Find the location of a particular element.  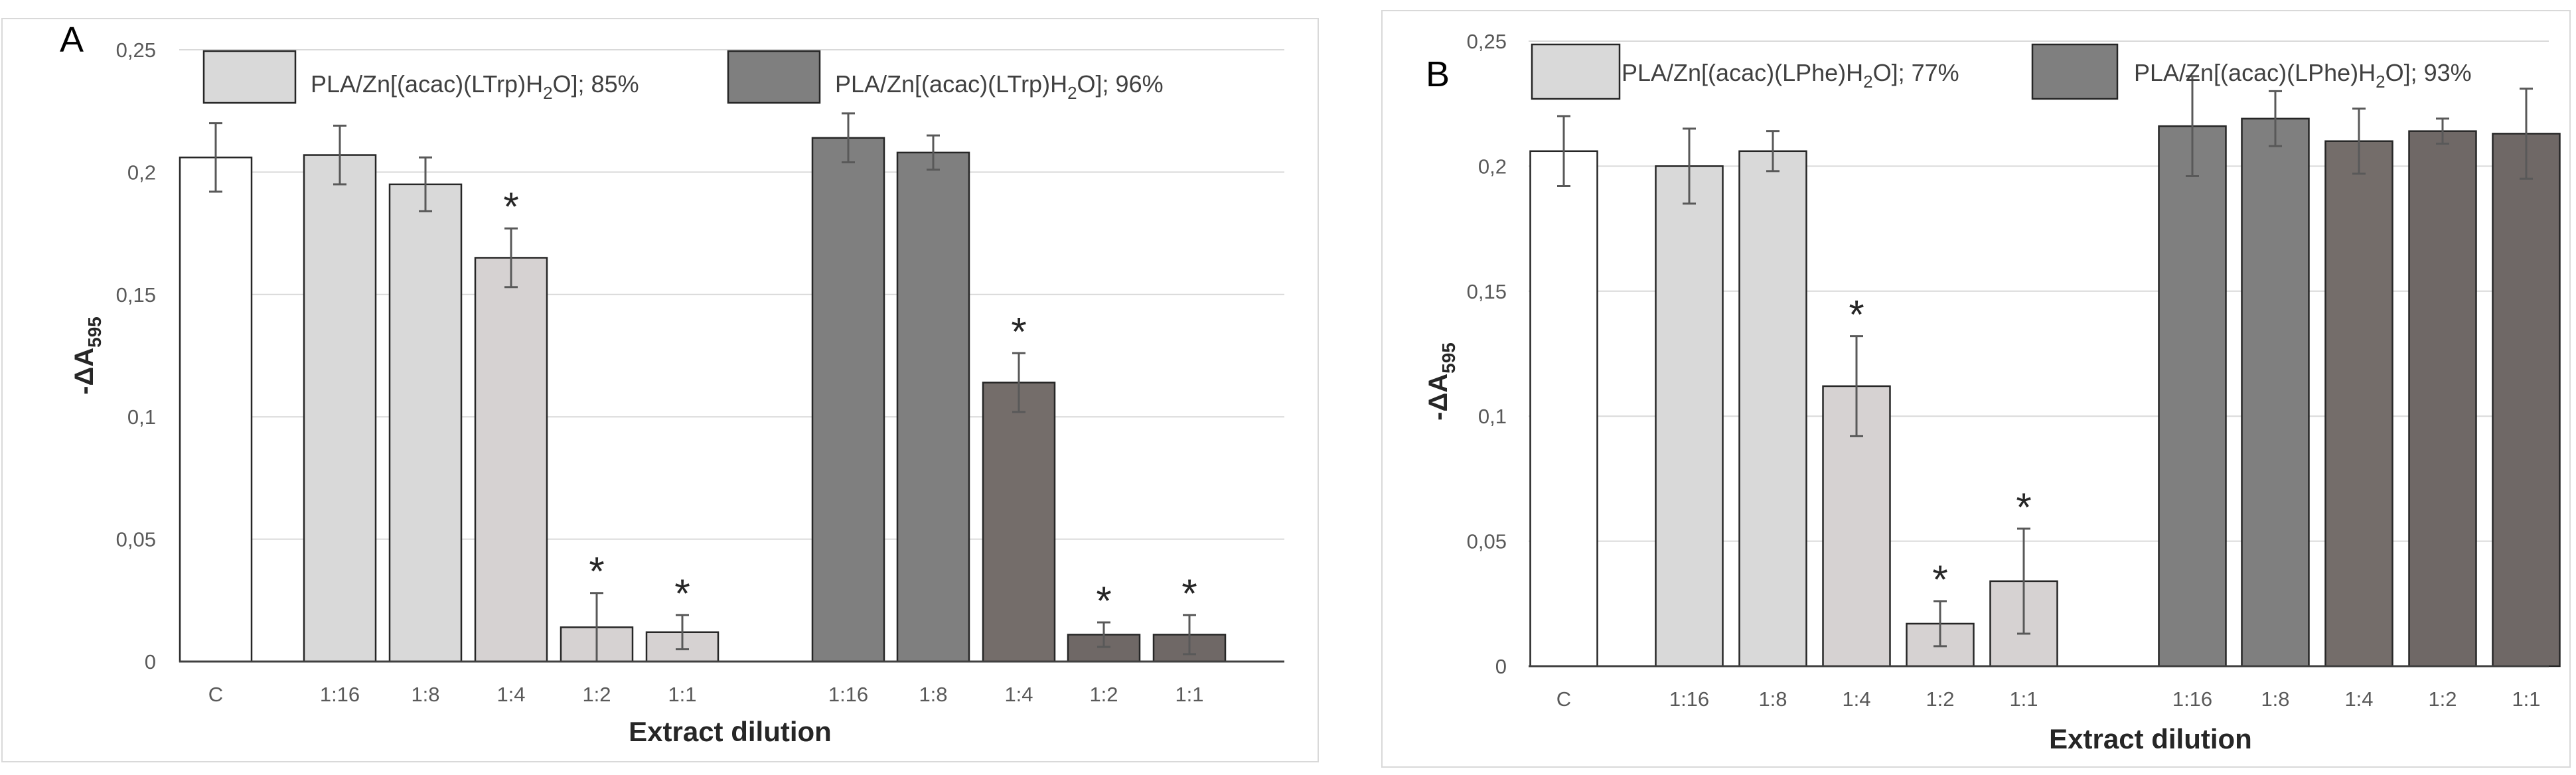

legend-label: PLA/Zn[(acac)(LTrp)H2O]; 96% is located at coordinates (999, 87).